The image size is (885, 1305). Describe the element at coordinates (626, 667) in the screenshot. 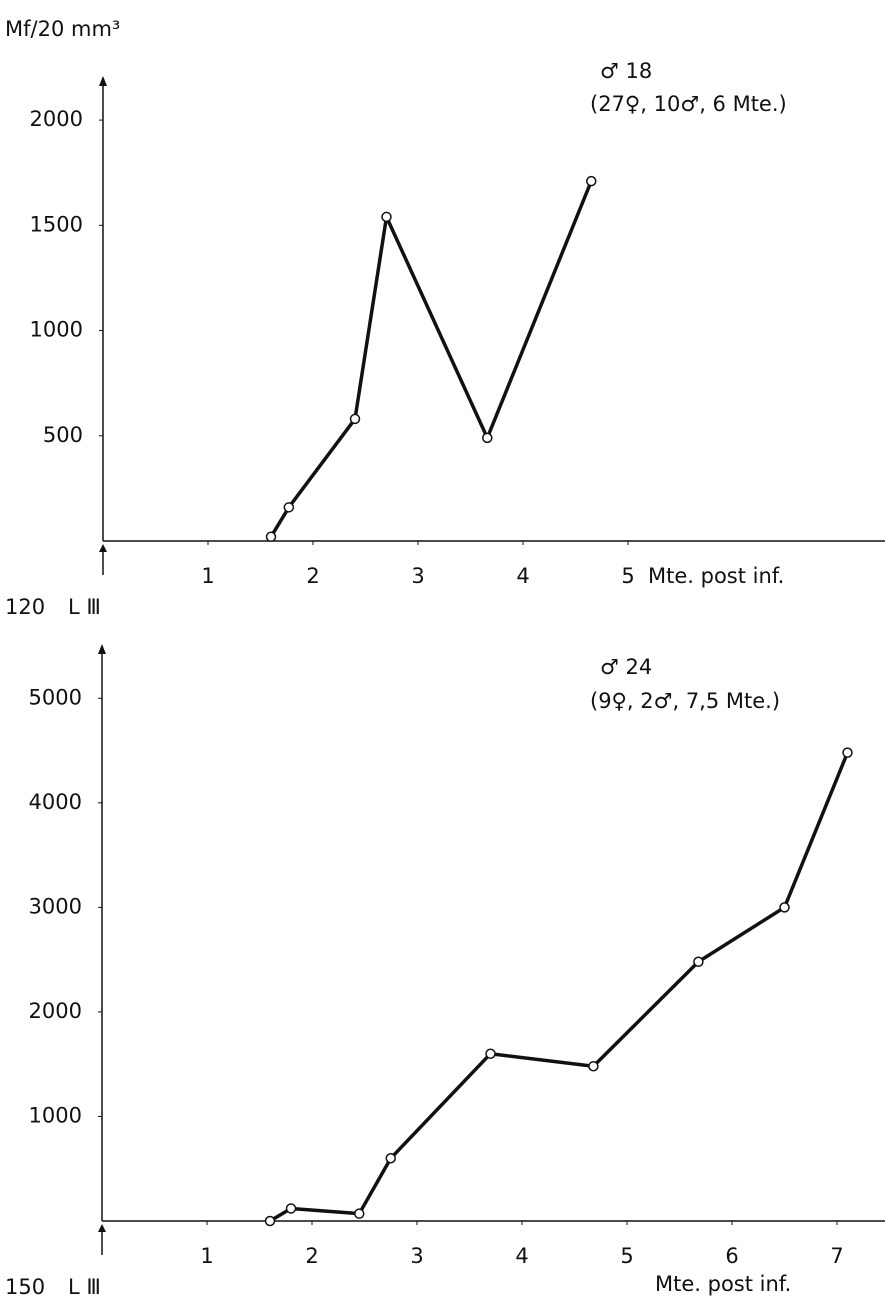

I see `annotation: ♂ 24` at that location.